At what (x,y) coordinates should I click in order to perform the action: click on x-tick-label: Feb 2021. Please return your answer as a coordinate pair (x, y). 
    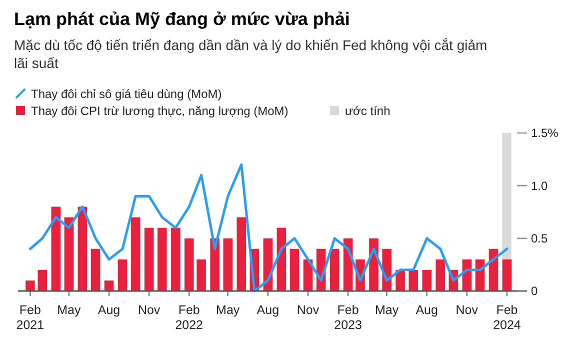
    Looking at the image, I should click on (30, 317).